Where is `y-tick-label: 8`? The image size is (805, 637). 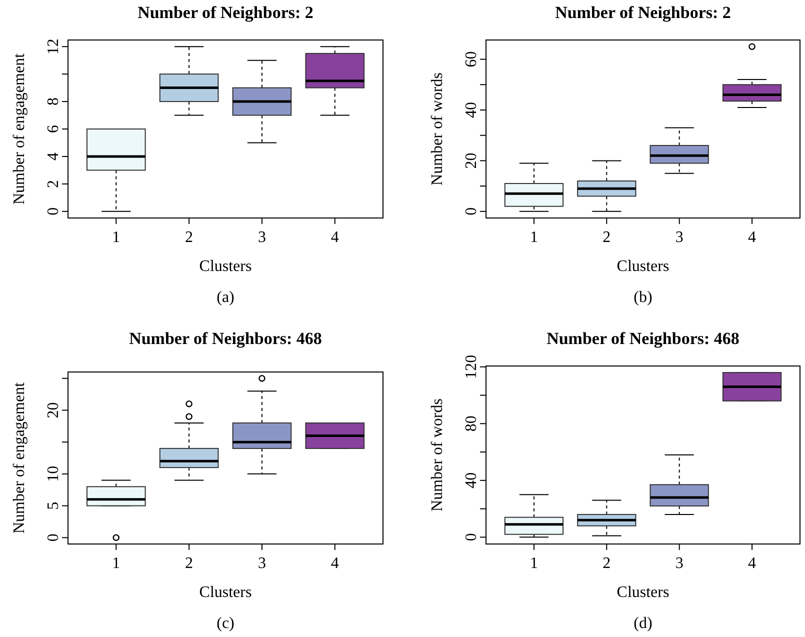 y-tick-label: 8 is located at coordinates (53, 102).